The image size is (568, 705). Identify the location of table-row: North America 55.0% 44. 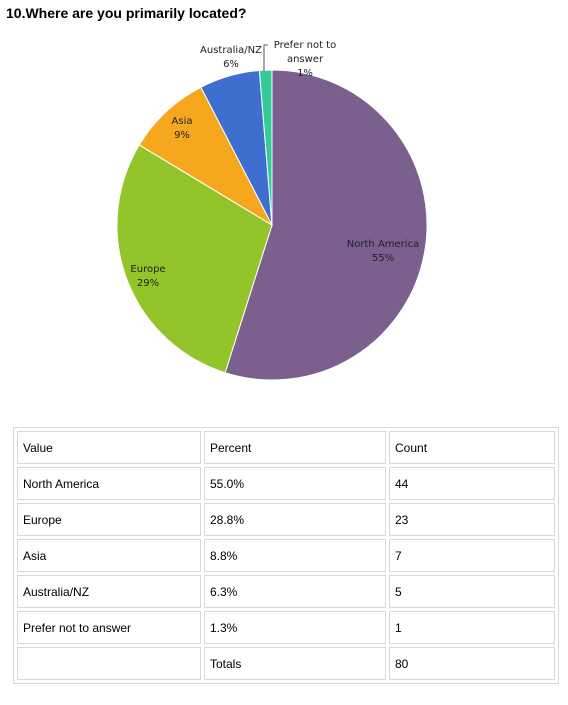
(286, 483).